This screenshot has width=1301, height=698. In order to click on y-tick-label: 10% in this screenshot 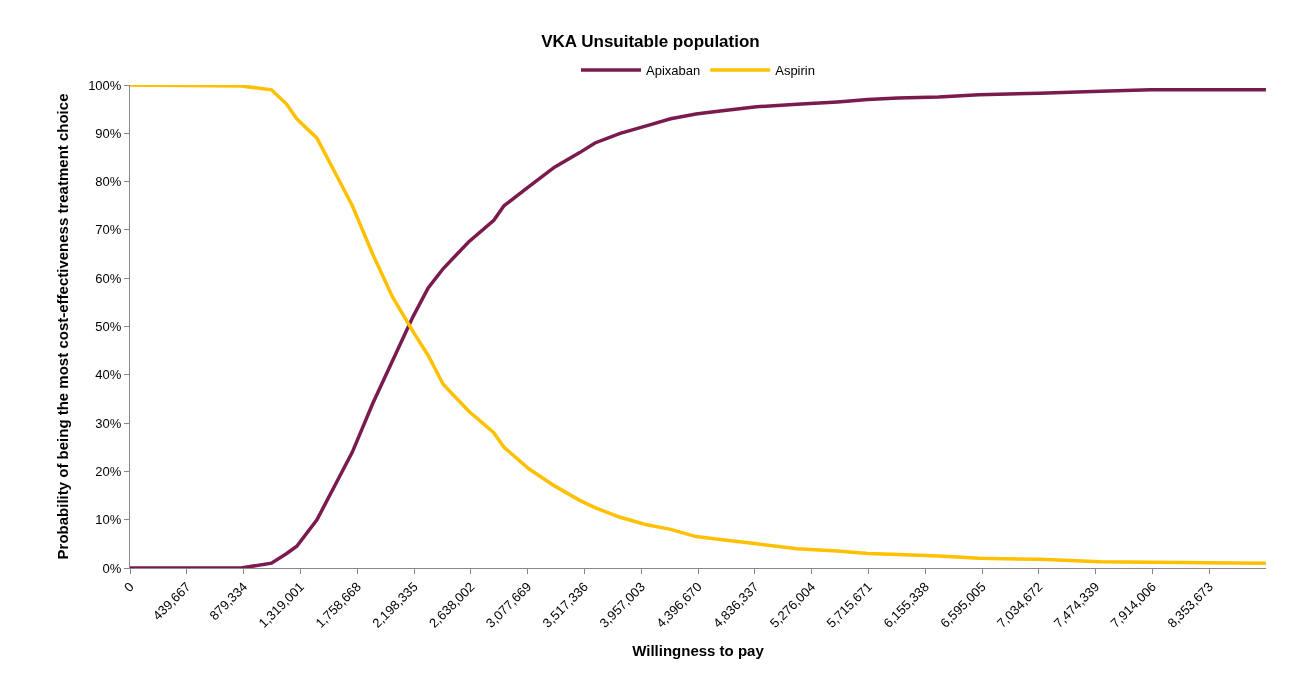, I will do `click(108, 520)`.